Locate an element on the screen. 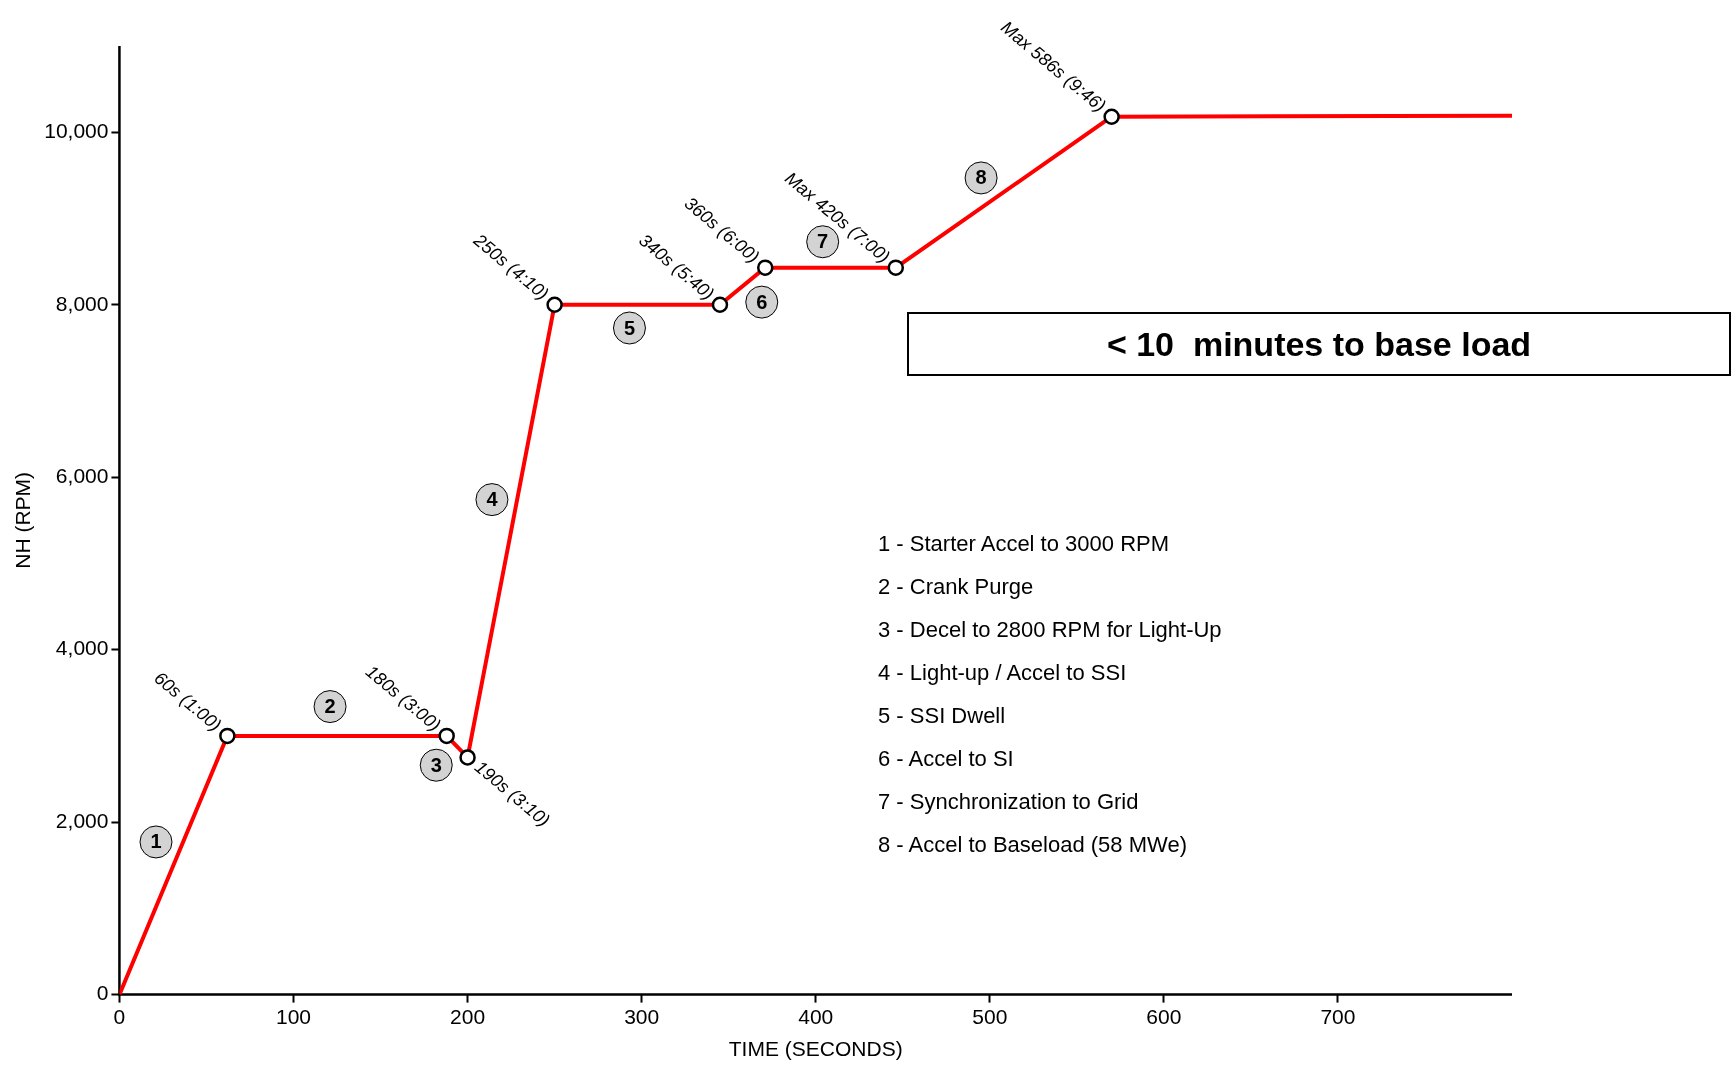  y-tick-label: 8,000 is located at coordinates (82, 303).